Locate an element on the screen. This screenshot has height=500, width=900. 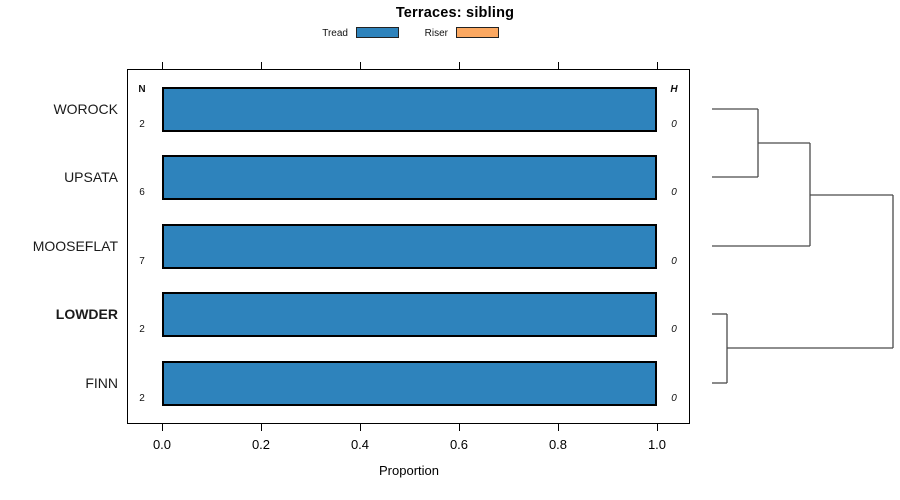
category-label: FINN is located at coordinates (101, 383).